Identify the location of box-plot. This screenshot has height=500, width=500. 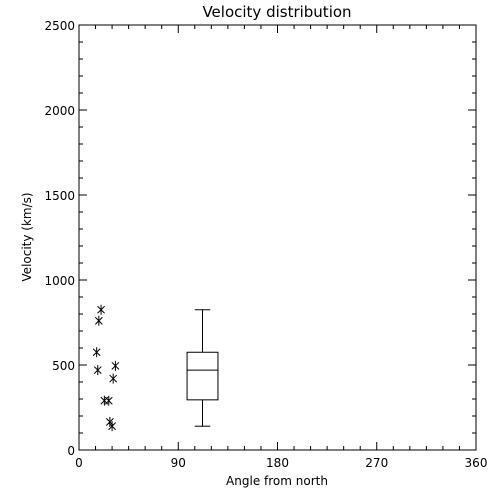
(202, 368).